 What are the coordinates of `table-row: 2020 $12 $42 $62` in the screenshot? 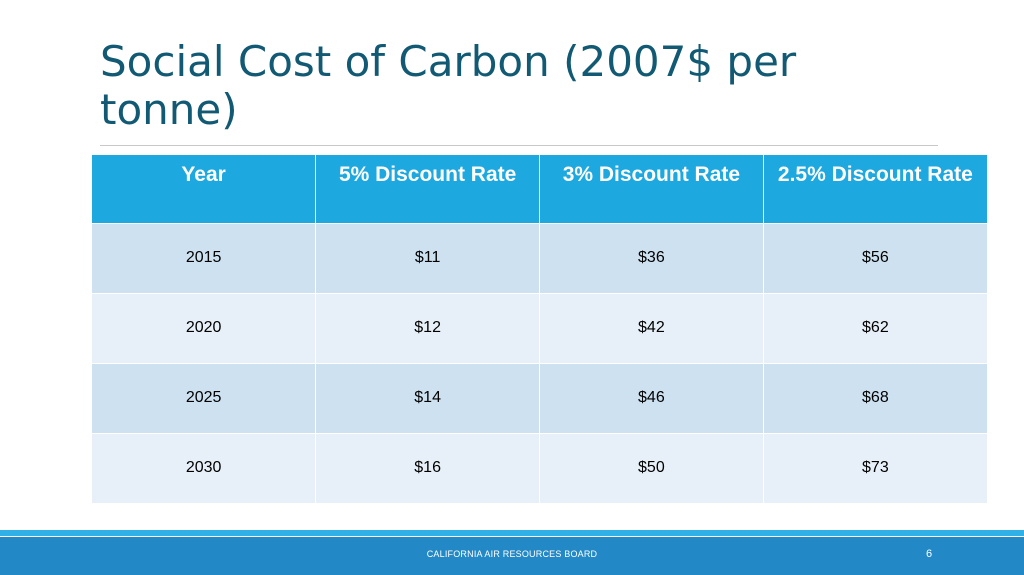 It's located at (539, 328).